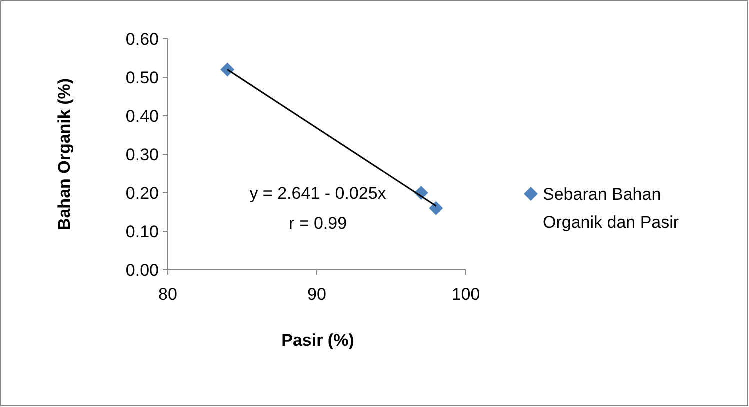 This screenshot has height=407, width=749. What do you see at coordinates (611, 208) in the screenshot?
I see `legend-label: Sebaran Bahan Organik dan Pasir` at bounding box center [611, 208].